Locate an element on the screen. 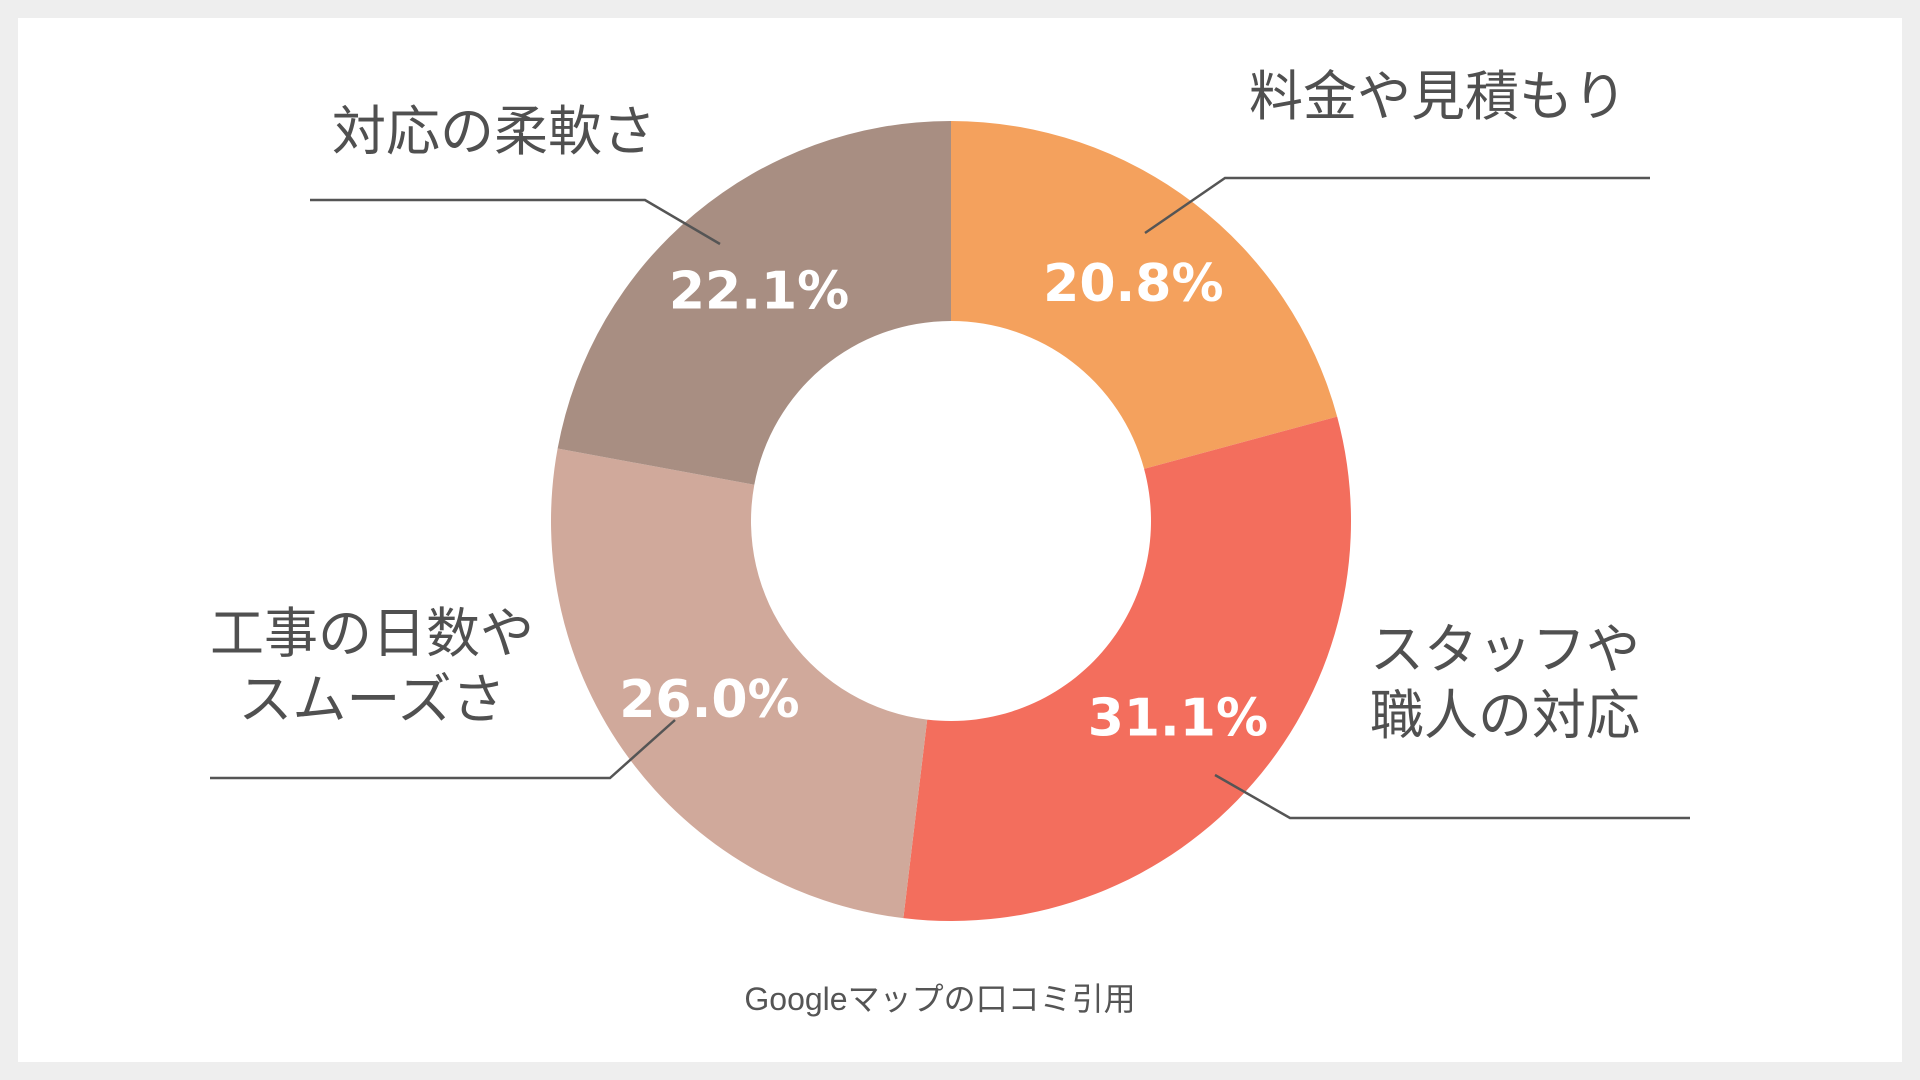  category-label-line: スタッフや is located at coordinates (1505, 649).